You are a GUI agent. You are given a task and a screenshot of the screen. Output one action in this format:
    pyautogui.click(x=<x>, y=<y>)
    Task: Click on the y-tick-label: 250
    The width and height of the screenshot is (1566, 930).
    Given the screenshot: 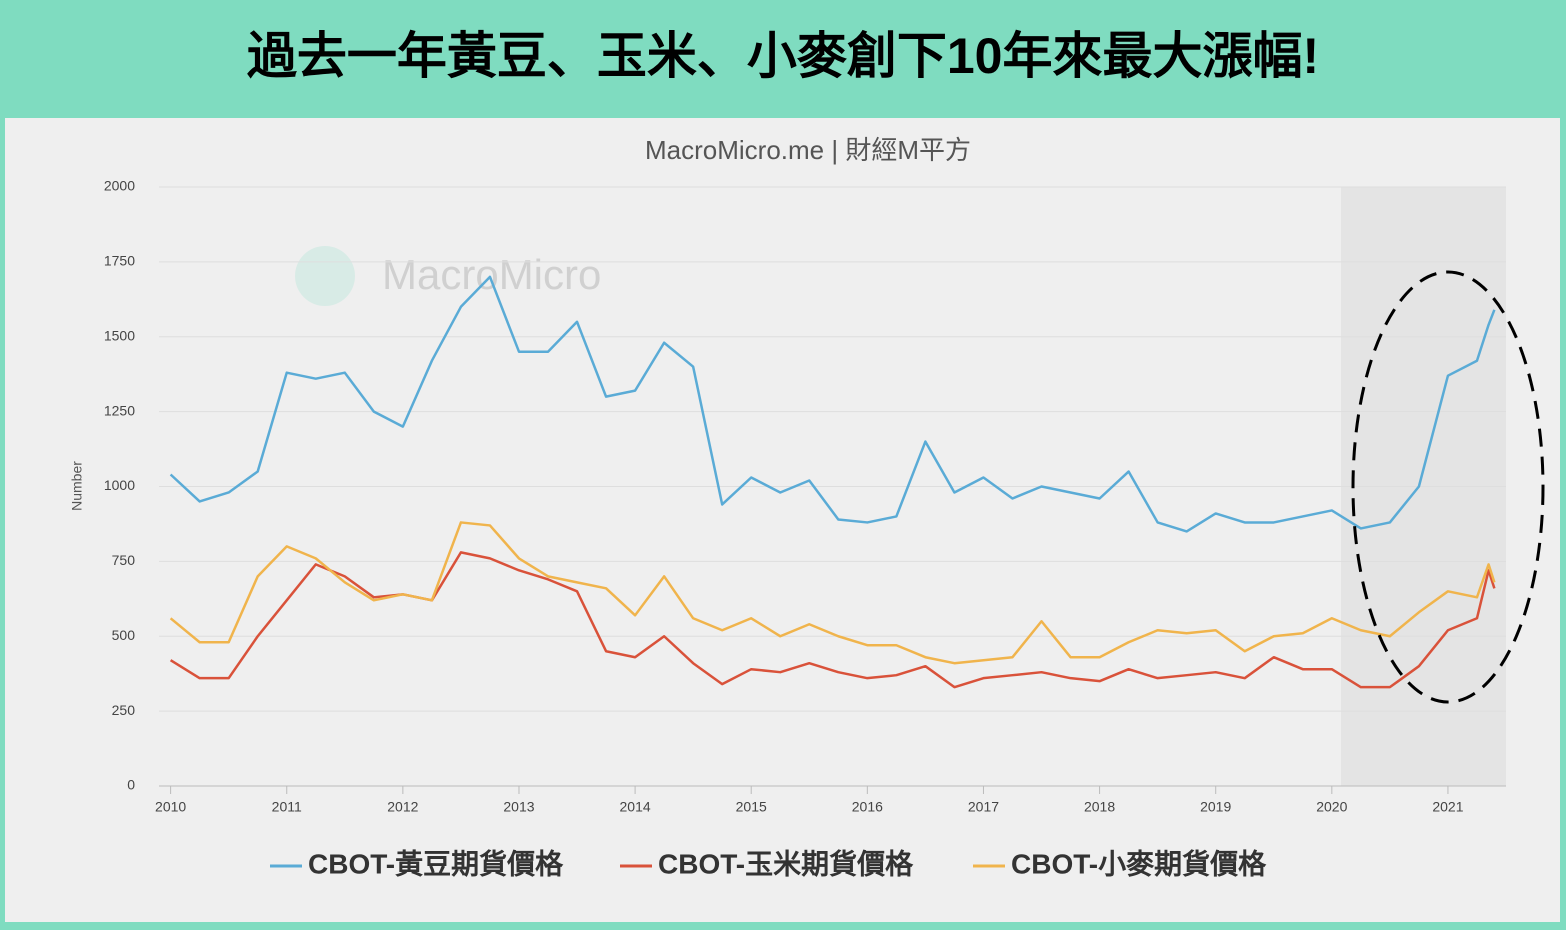 What is the action you would take?
    pyautogui.click(x=124, y=710)
    